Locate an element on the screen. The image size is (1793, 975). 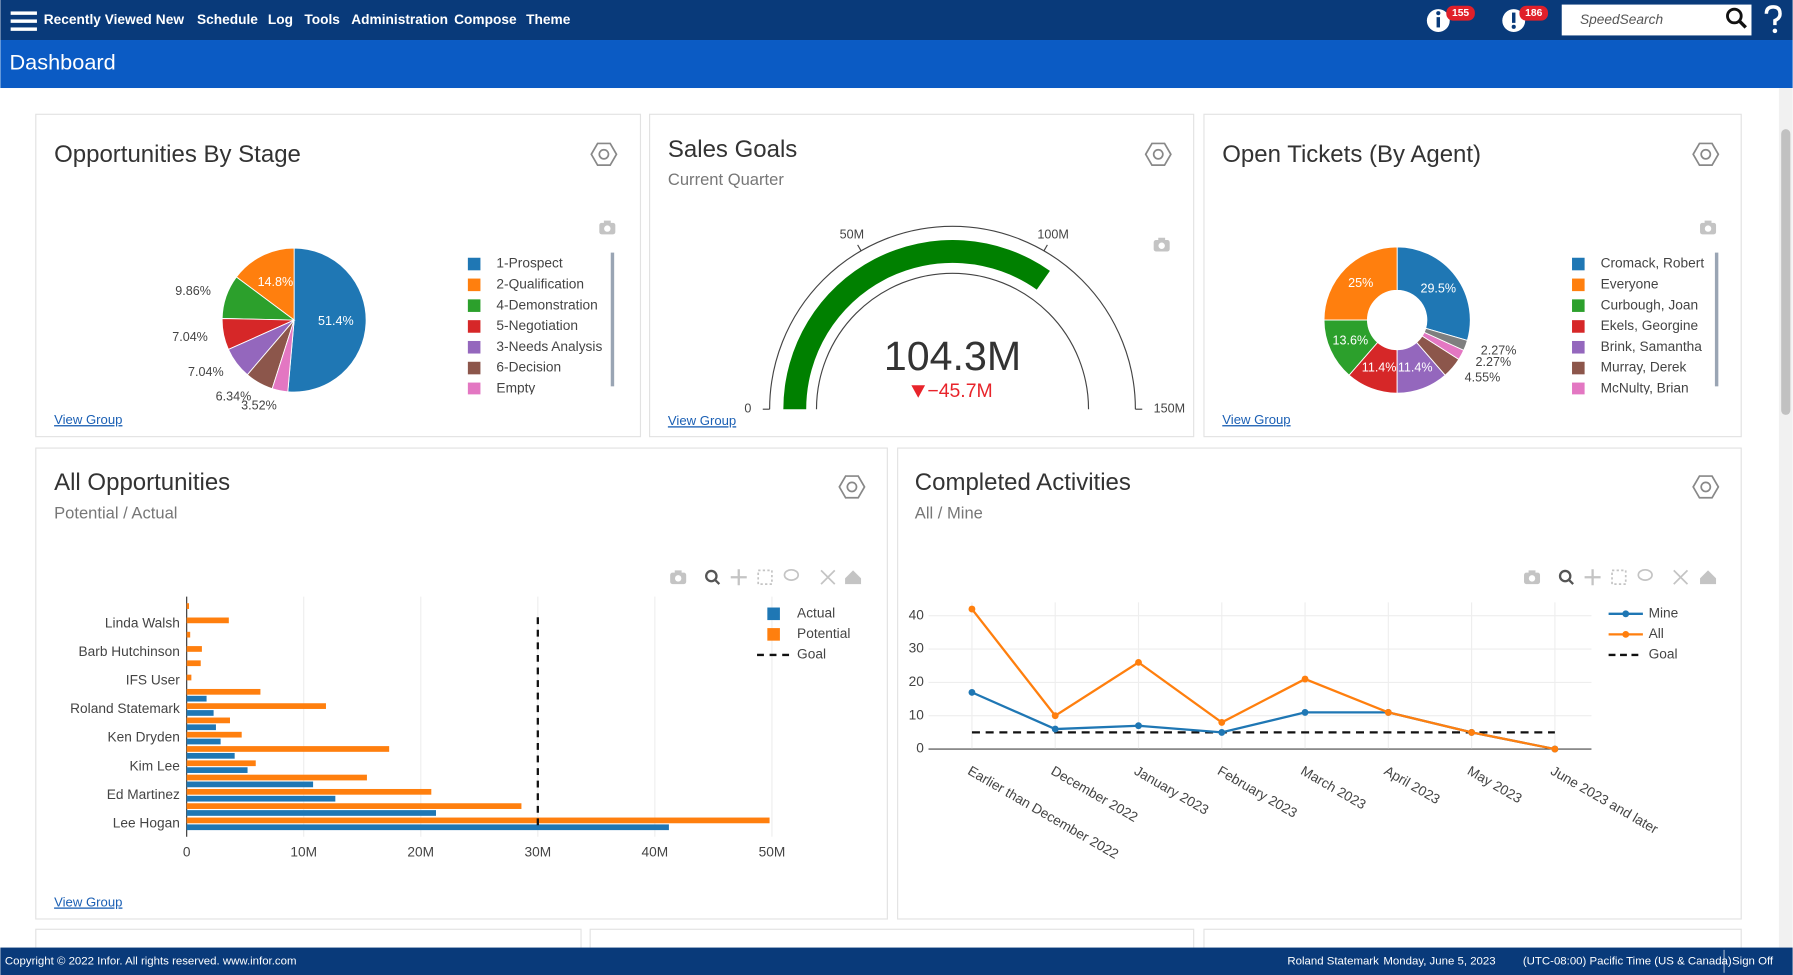
y-tick-label: Ed Martinez is located at coordinates (143, 794).